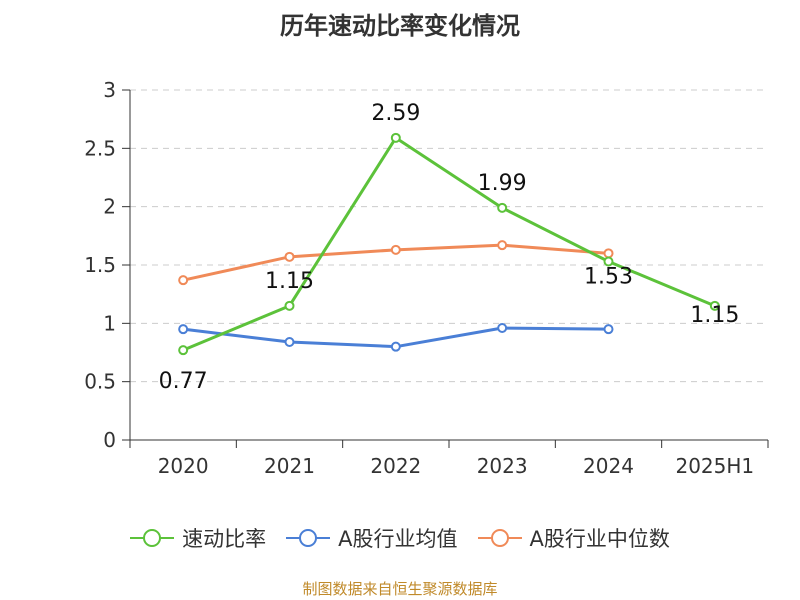 This screenshot has height=600, width=800. Describe the element at coordinates (608, 466) in the screenshot. I see `x-tick-label: 2024` at that location.